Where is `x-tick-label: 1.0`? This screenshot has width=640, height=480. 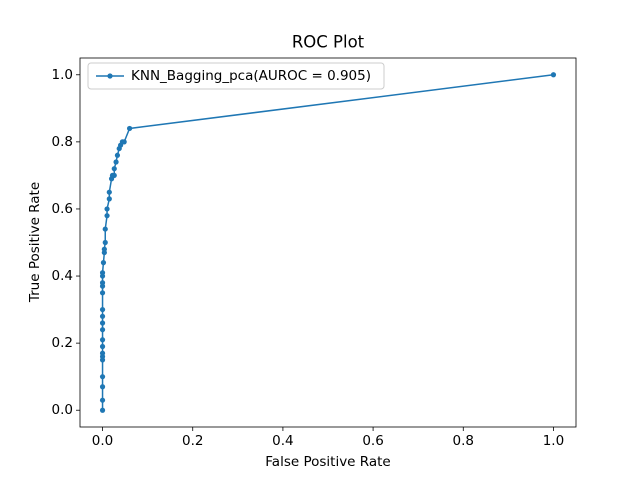 x-tick-label: 1.0 is located at coordinates (553, 441).